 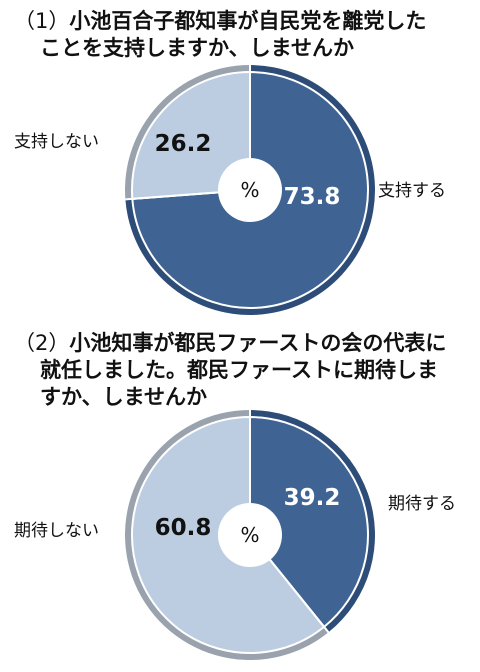 I want to click on pie-2-label-not-expect: 期待しない, so click(x=56, y=531).